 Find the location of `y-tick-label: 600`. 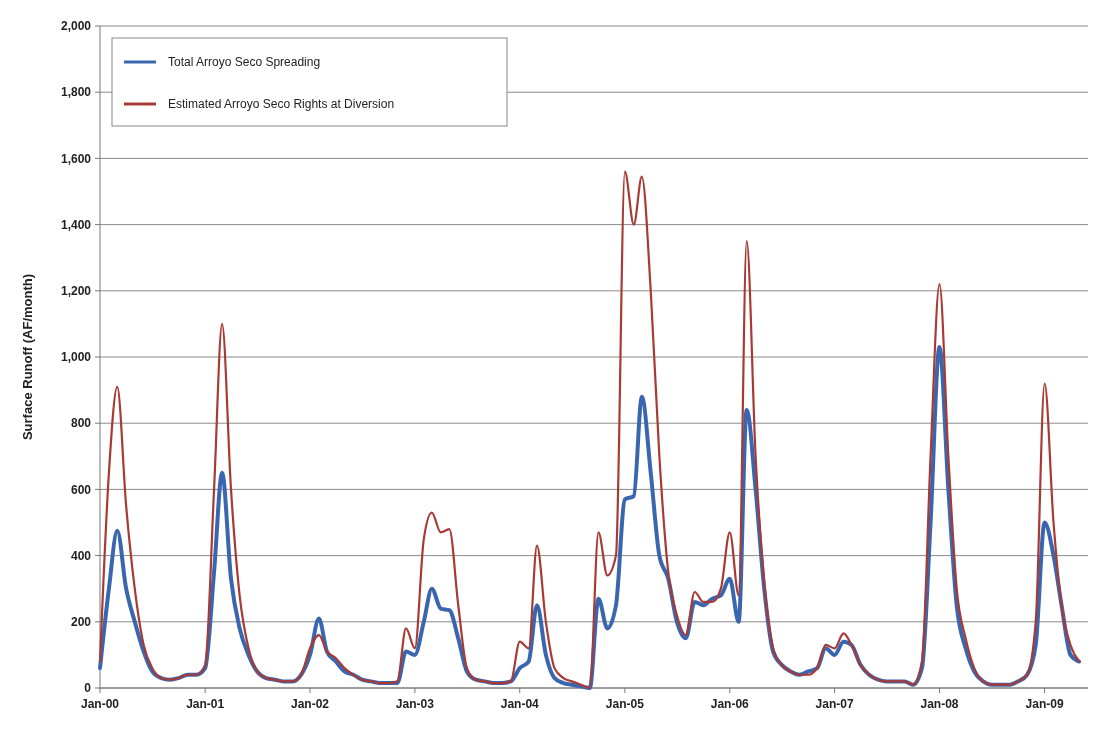

y-tick-label: 600 is located at coordinates (81, 489).